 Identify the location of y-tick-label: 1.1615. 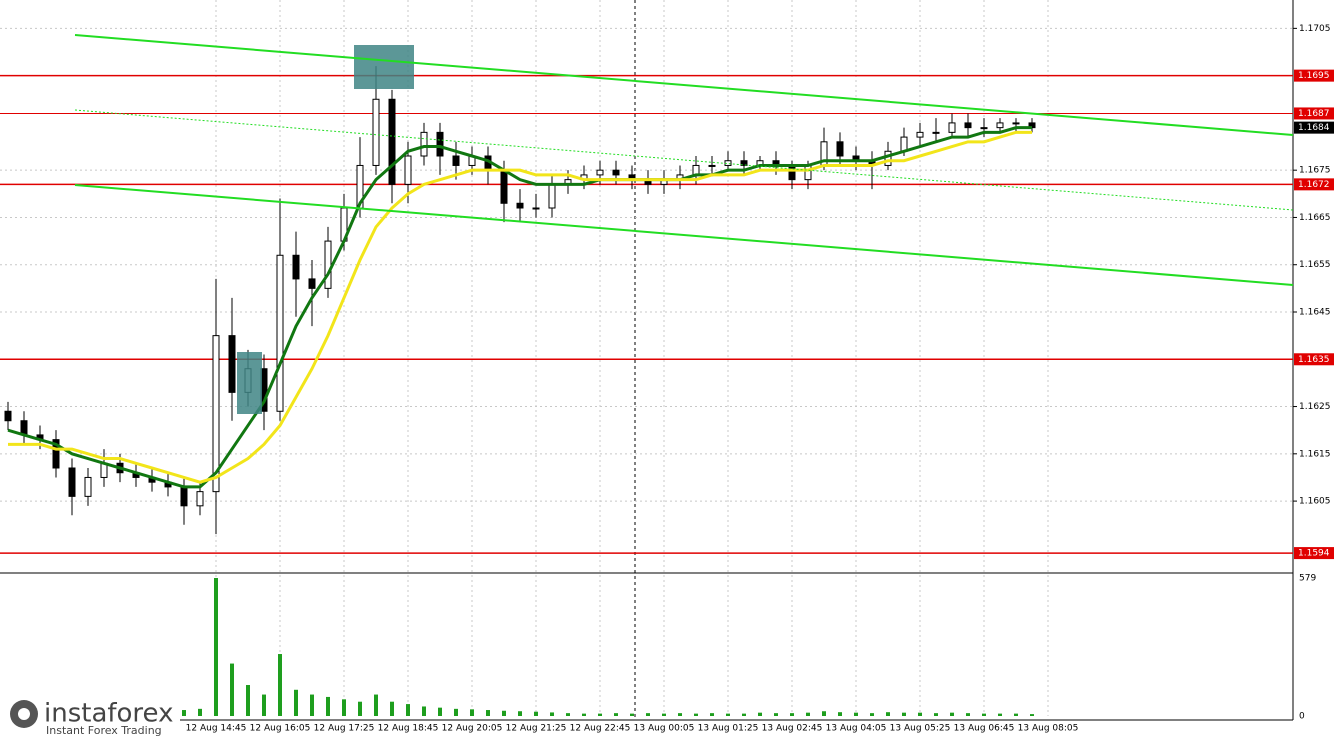
(1315, 454).